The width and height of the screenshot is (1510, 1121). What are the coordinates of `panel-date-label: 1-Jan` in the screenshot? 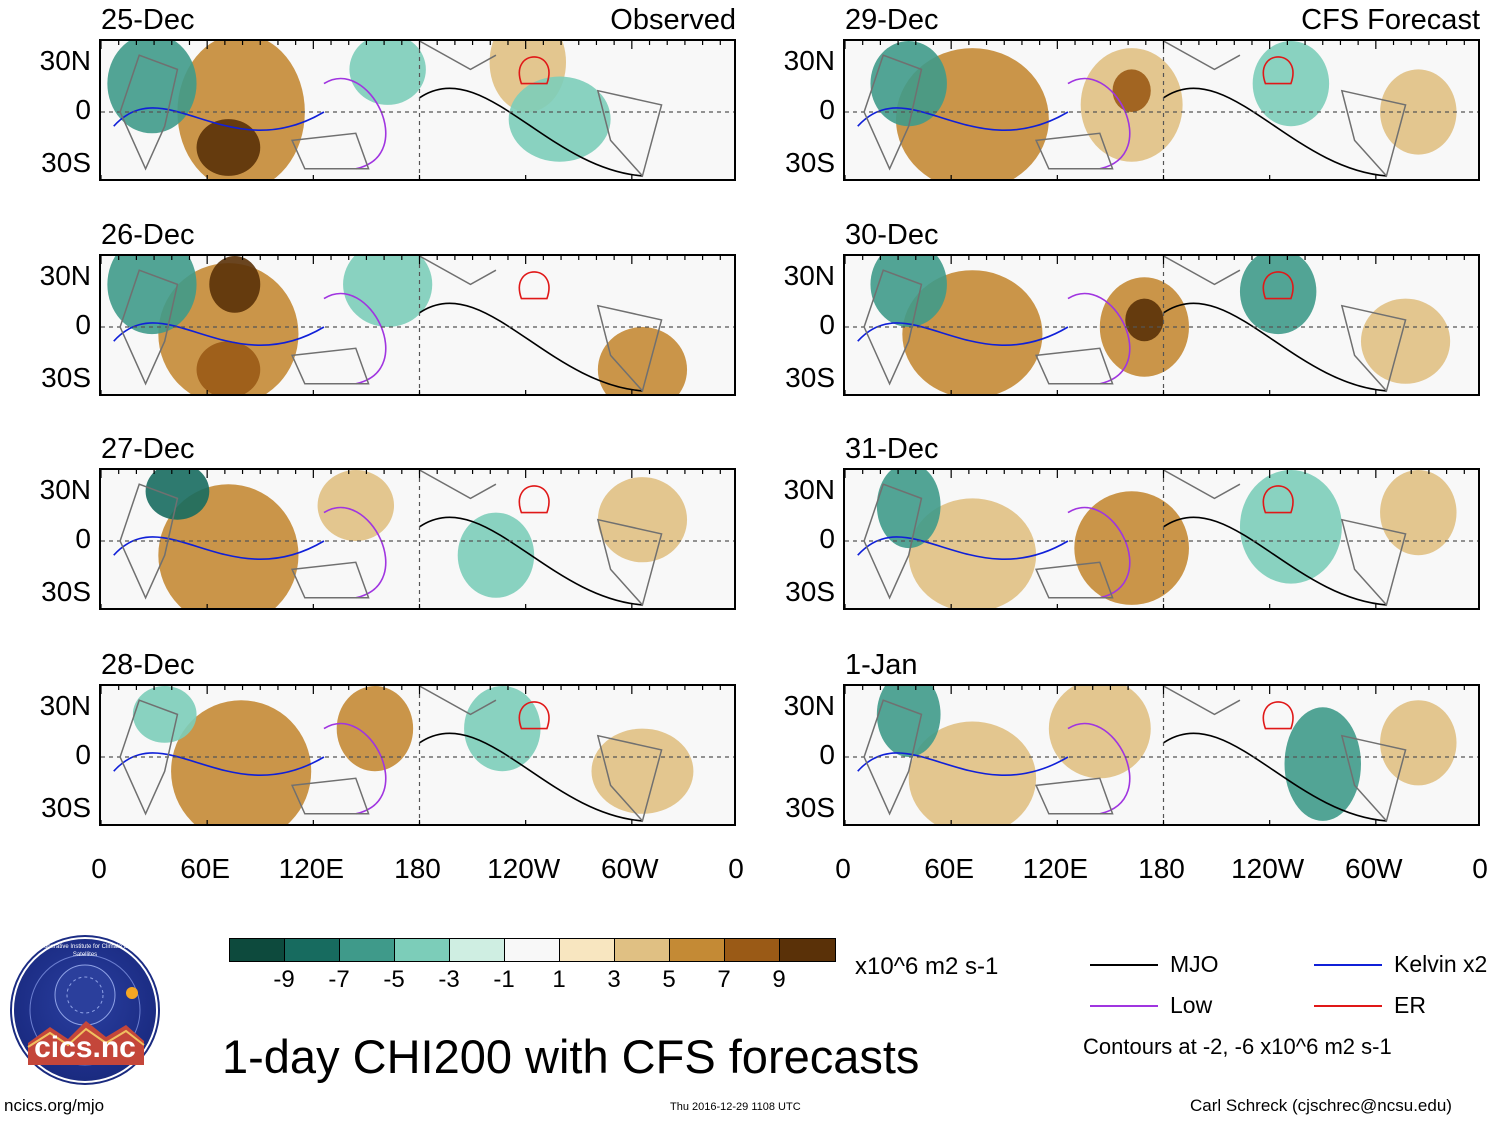 It's located at (881, 665).